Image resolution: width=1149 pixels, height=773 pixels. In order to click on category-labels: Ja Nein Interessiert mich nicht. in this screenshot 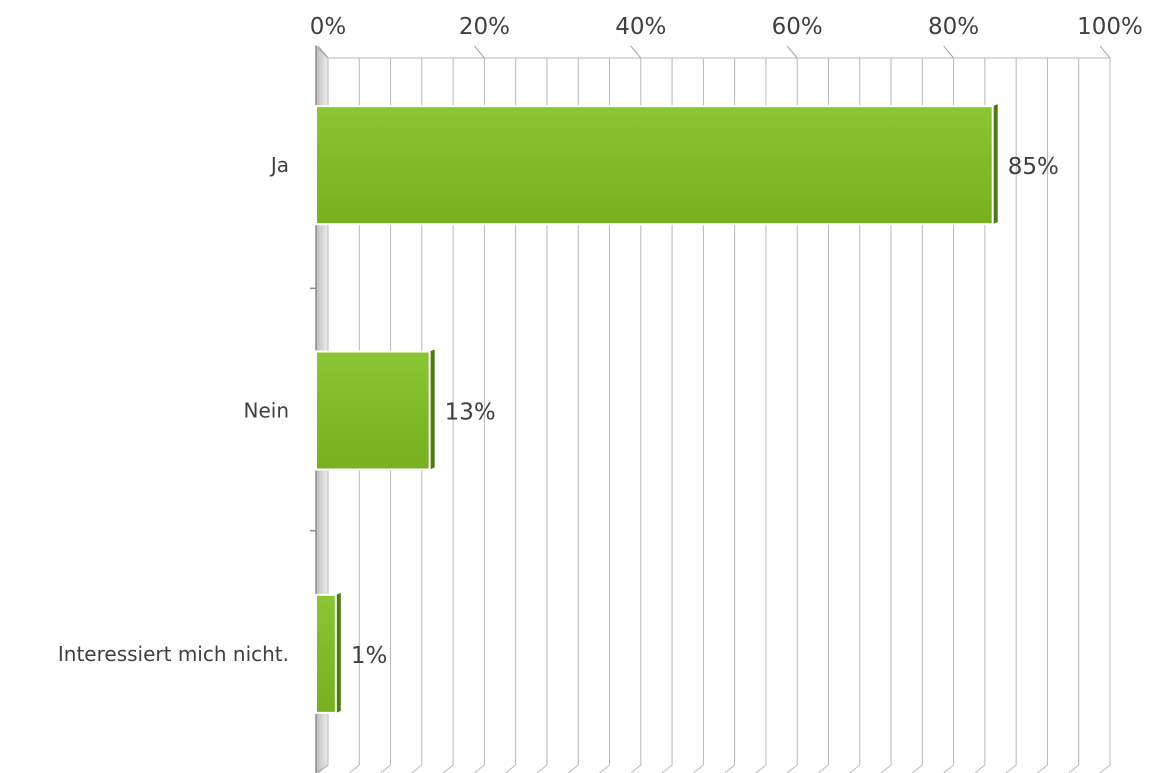, I will do `click(173, 409)`.